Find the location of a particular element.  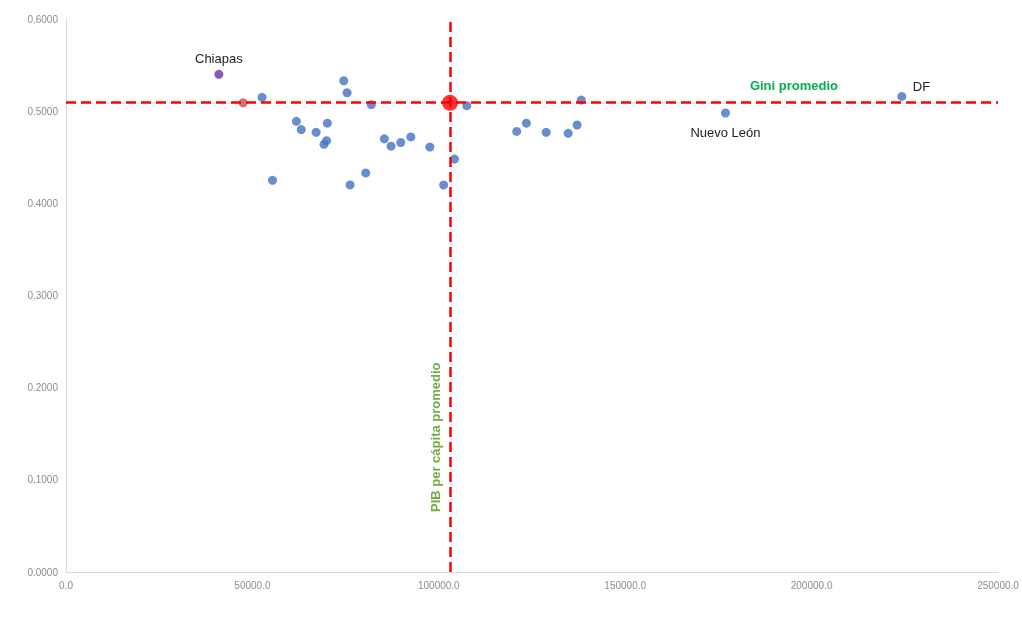

annotation: Nuevo León is located at coordinates (725, 133).